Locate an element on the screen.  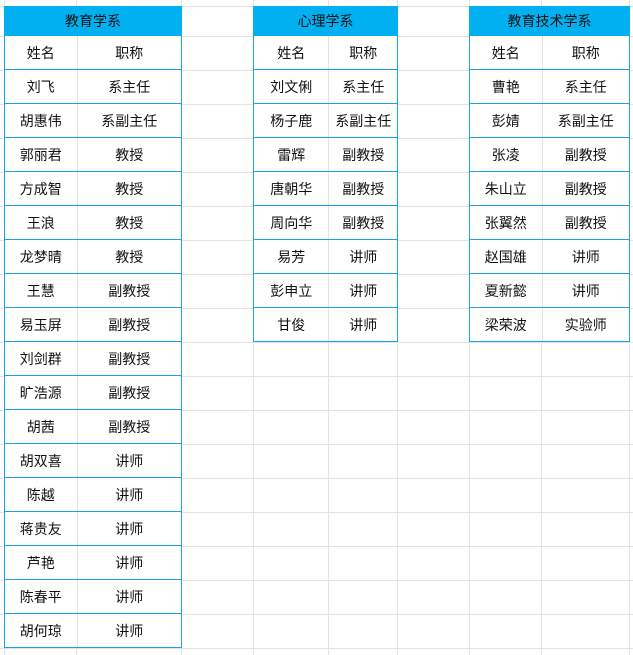
name-cell: 彭婧 is located at coordinates (506, 120).